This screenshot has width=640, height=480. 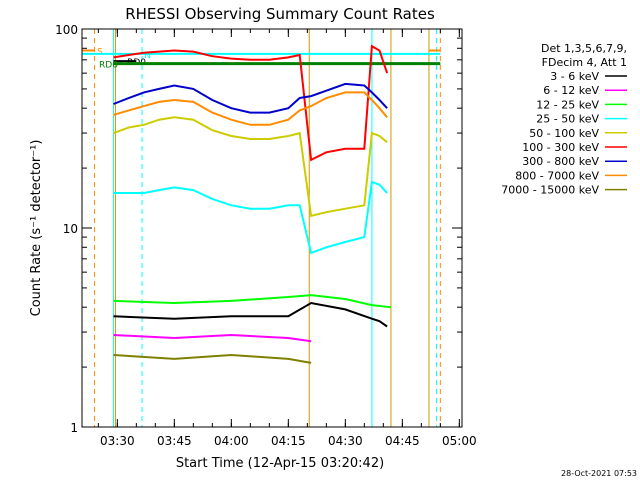 I want to click on legend-label-50-100-kev: 50 - 100 keV, so click(x=564, y=133).